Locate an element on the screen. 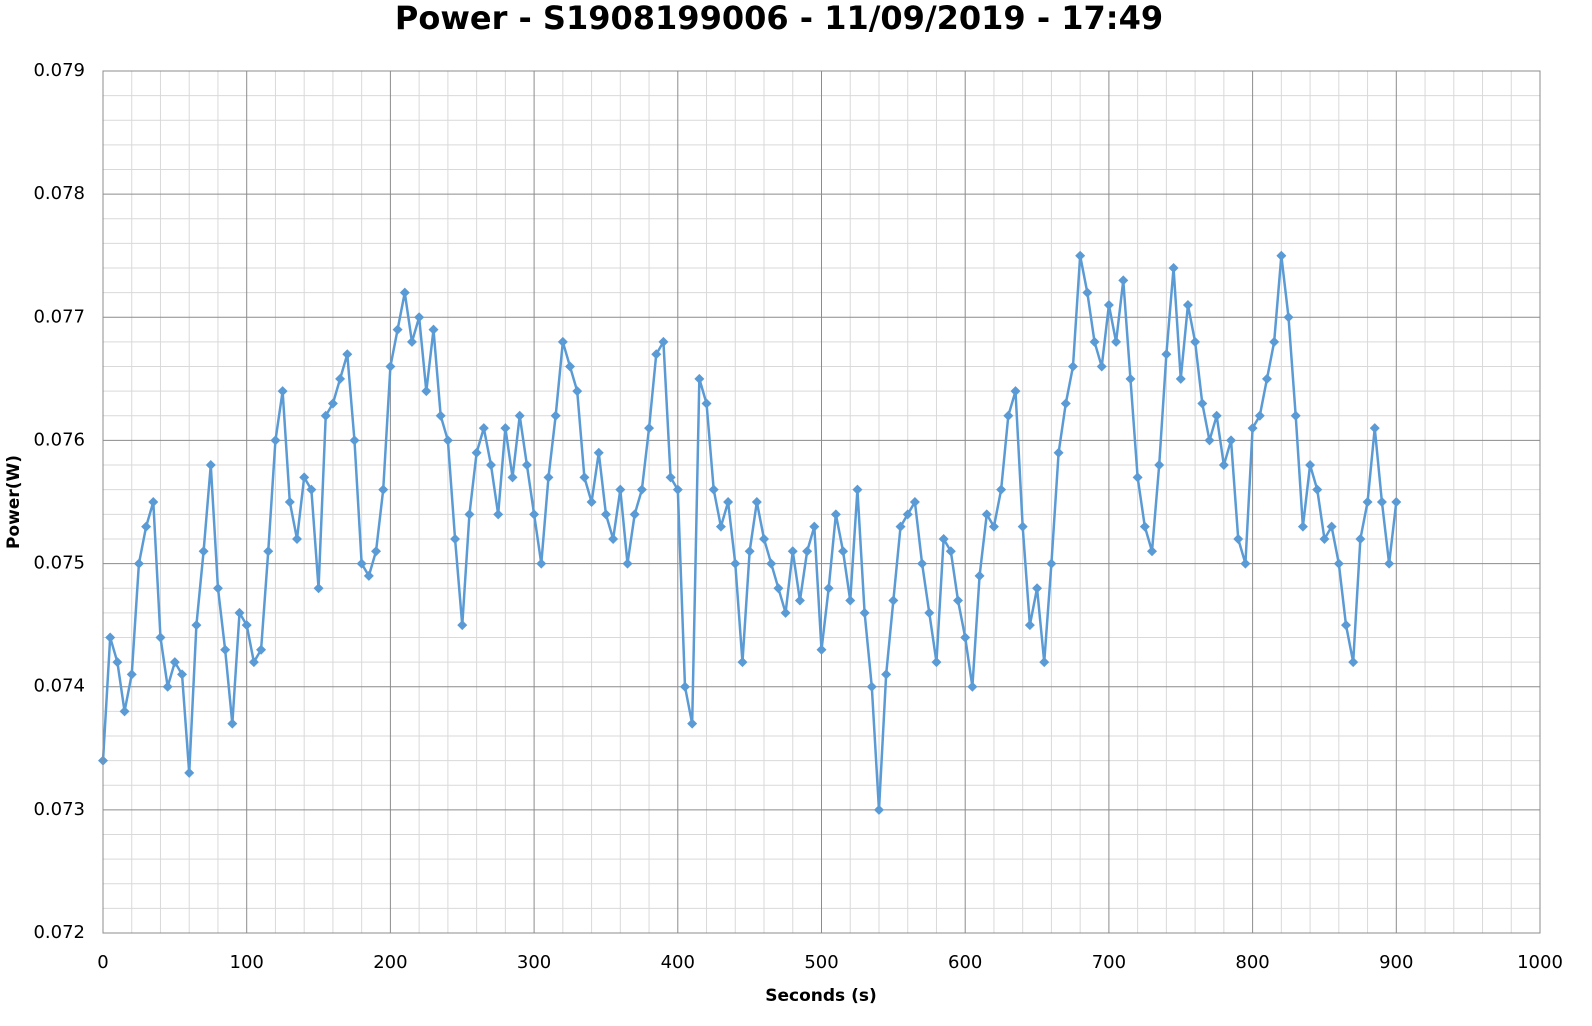 This screenshot has width=1592, height=1026. x-tick-label: 600 is located at coordinates (965, 962).